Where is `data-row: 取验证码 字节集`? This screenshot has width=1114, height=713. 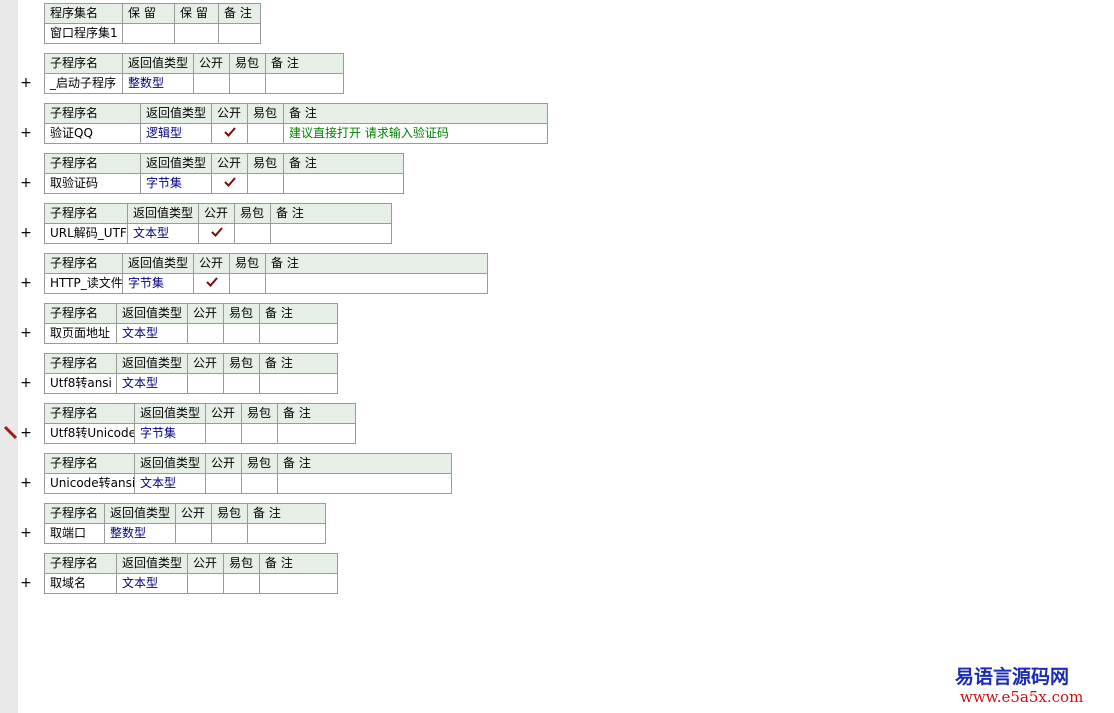
data-row: 取验证码 字节集 is located at coordinates (224, 183).